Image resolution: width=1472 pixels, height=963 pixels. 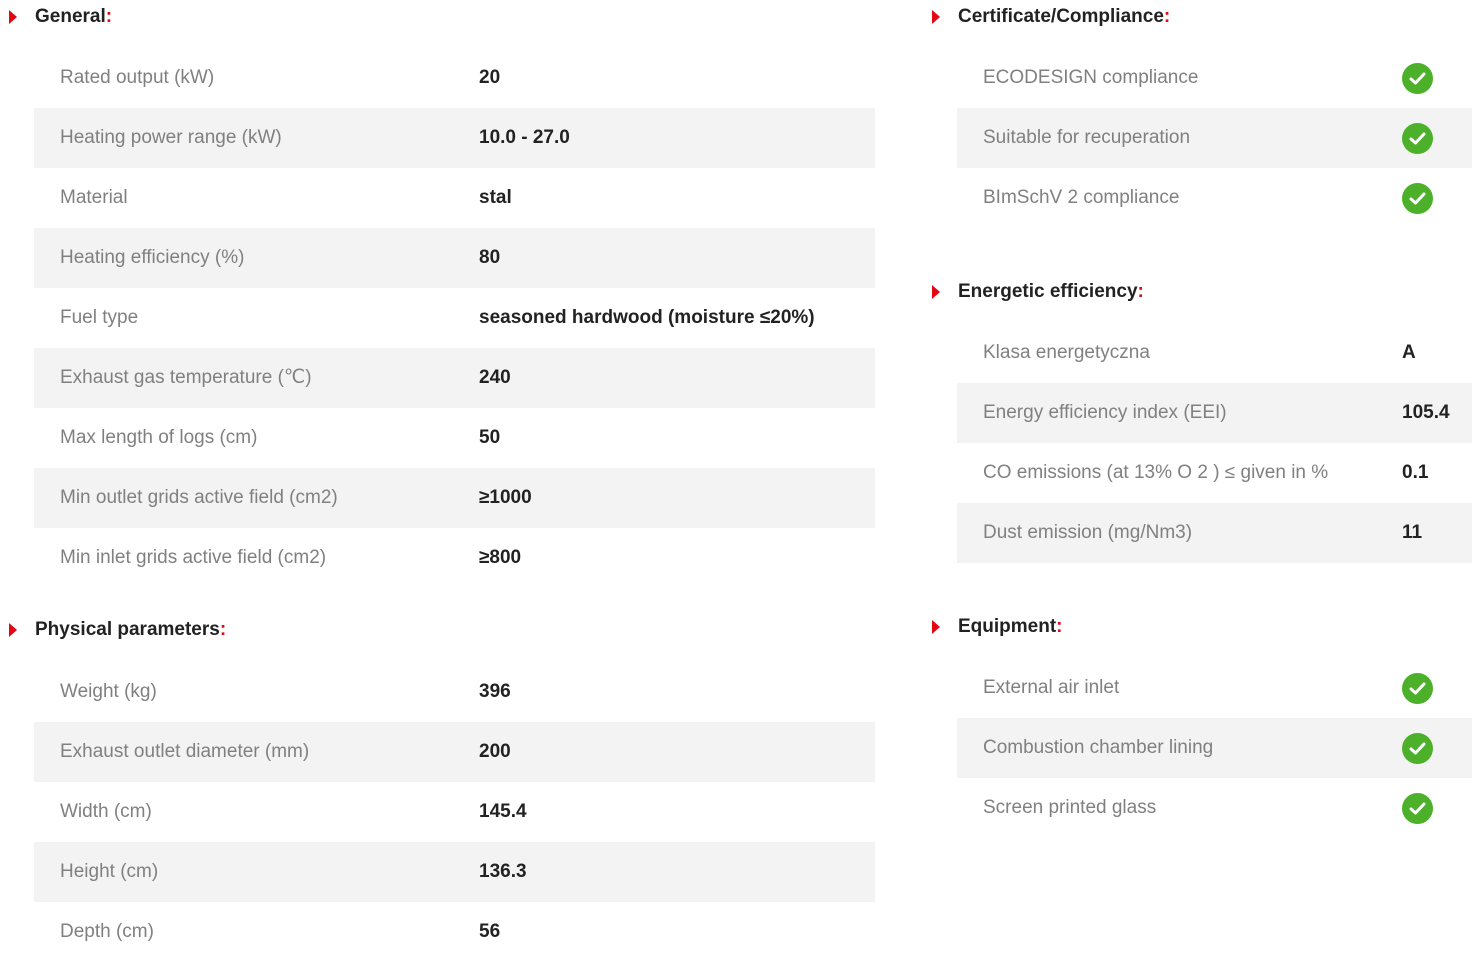 I want to click on spec-label: Max length of logs (cm), so click(x=159, y=437).